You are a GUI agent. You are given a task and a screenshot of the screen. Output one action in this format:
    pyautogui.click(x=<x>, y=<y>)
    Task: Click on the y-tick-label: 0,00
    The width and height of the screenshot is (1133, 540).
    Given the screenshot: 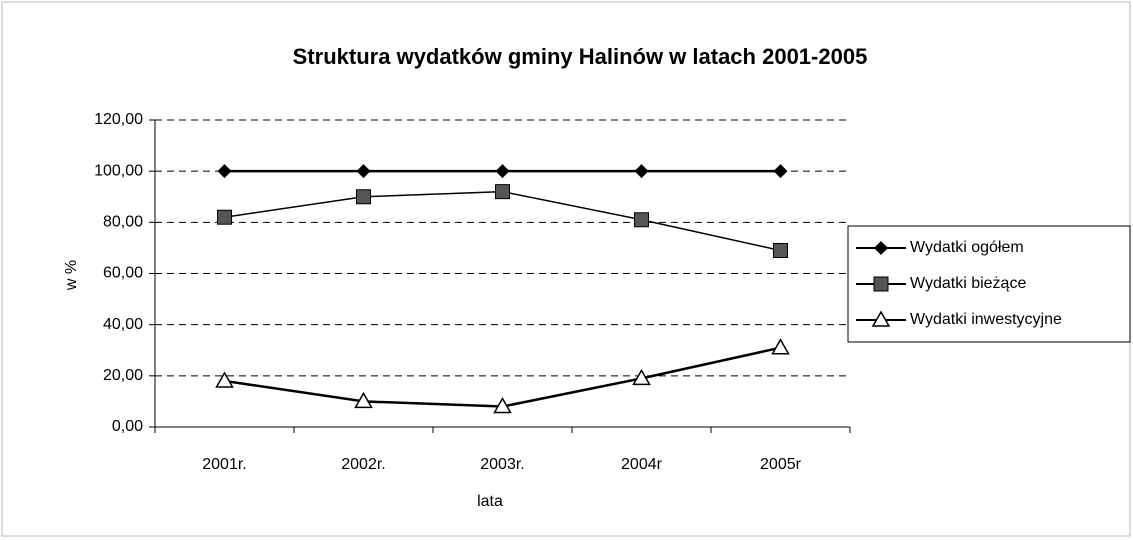 What is the action you would take?
    pyautogui.click(x=127, y=426)
    